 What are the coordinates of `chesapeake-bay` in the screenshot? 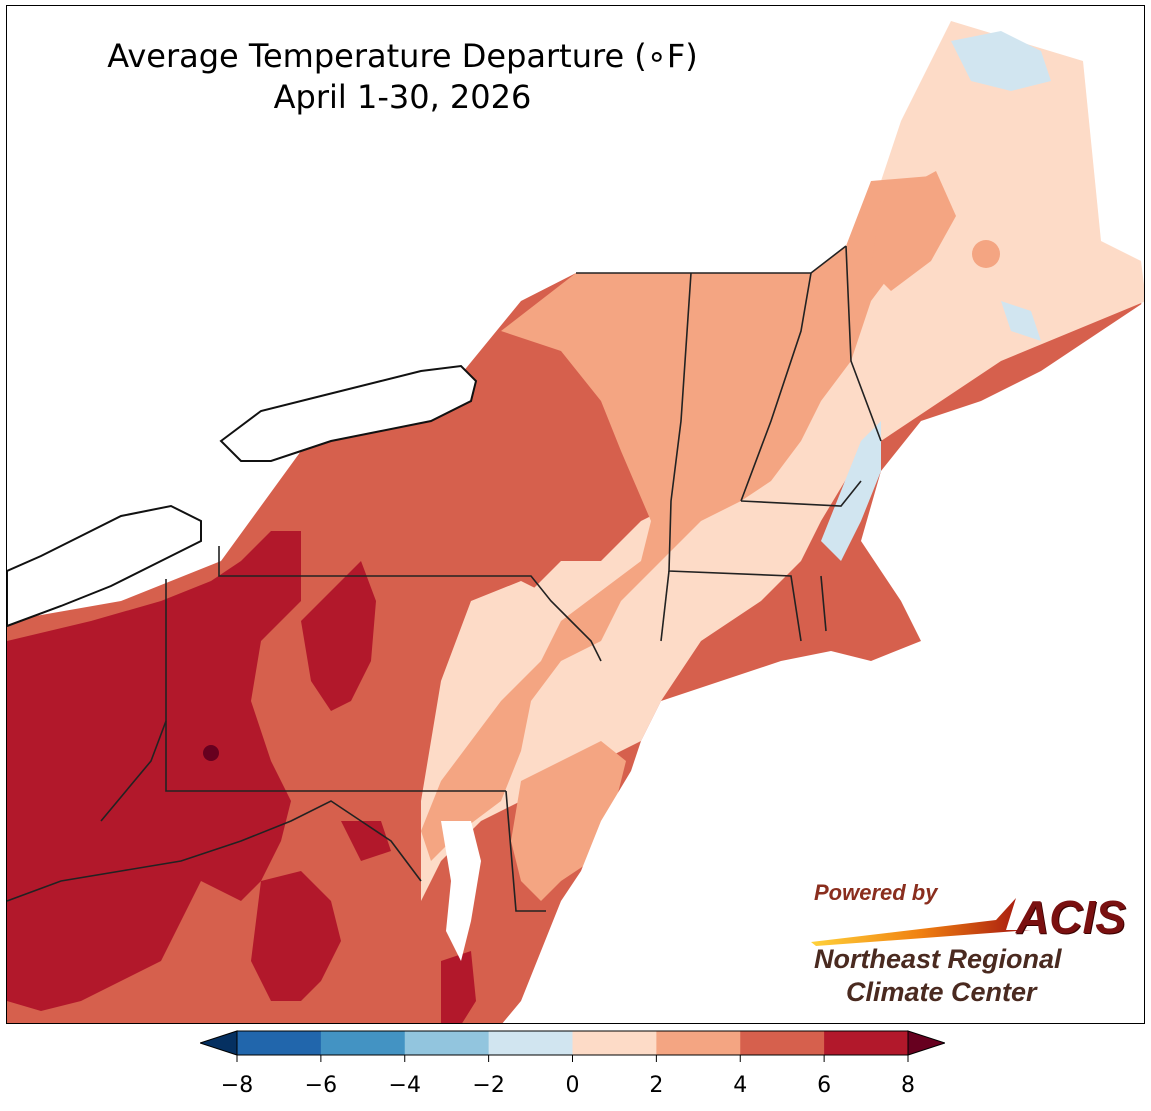 It's located at (461, 891).